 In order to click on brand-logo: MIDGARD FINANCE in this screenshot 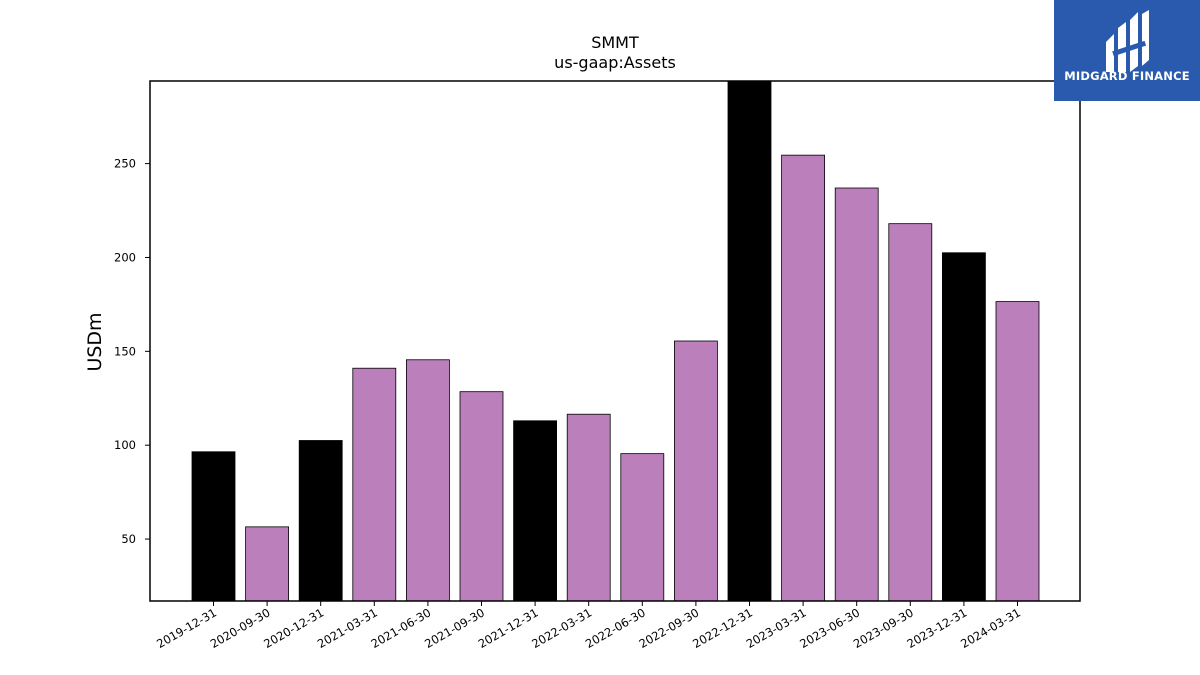, I will do `click(1127, 50)`.